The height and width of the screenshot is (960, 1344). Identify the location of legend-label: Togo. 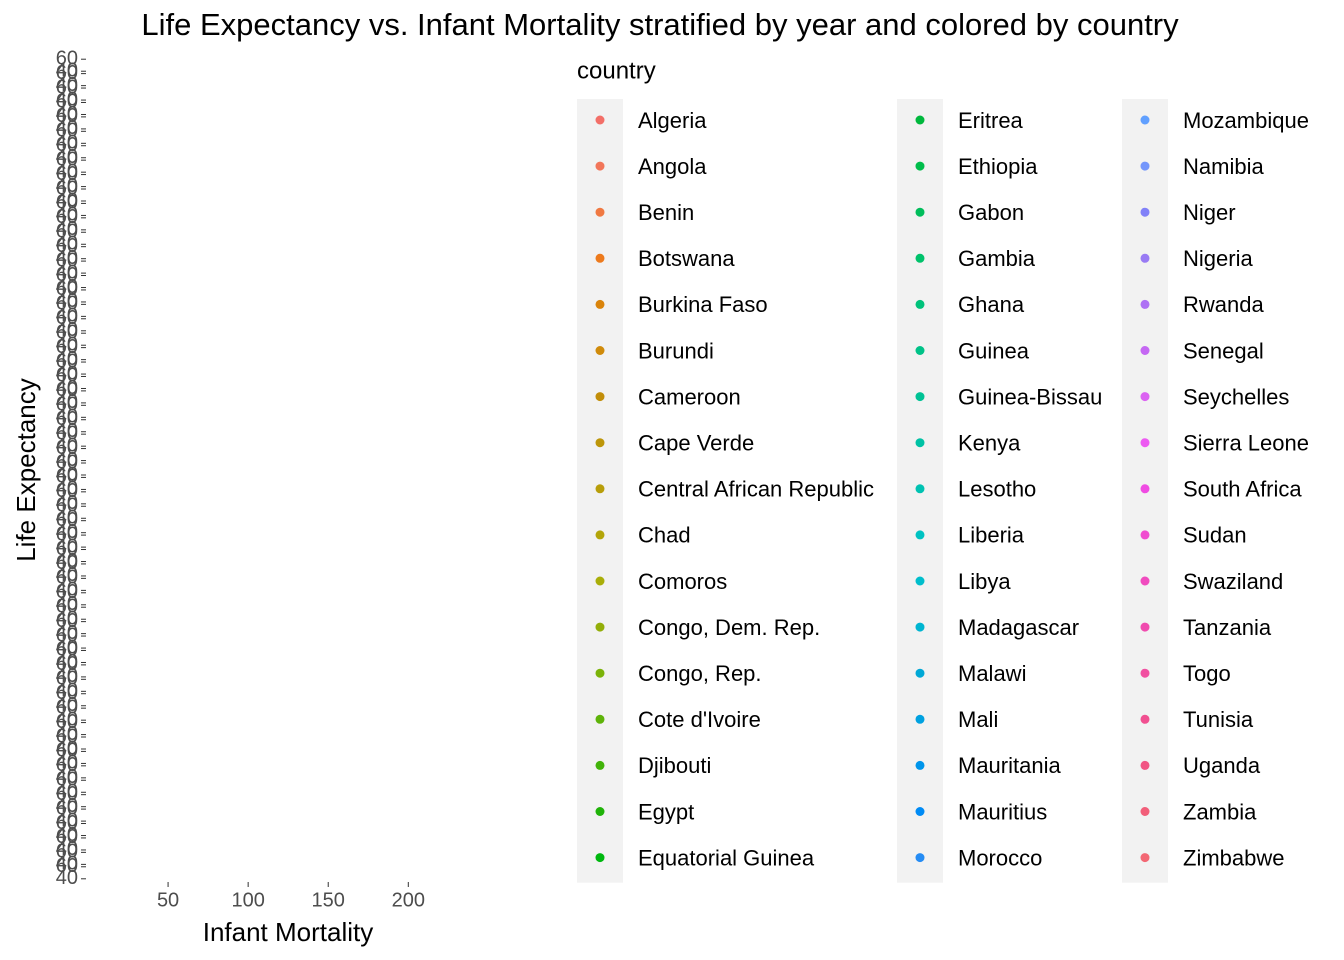
(1207, 673).